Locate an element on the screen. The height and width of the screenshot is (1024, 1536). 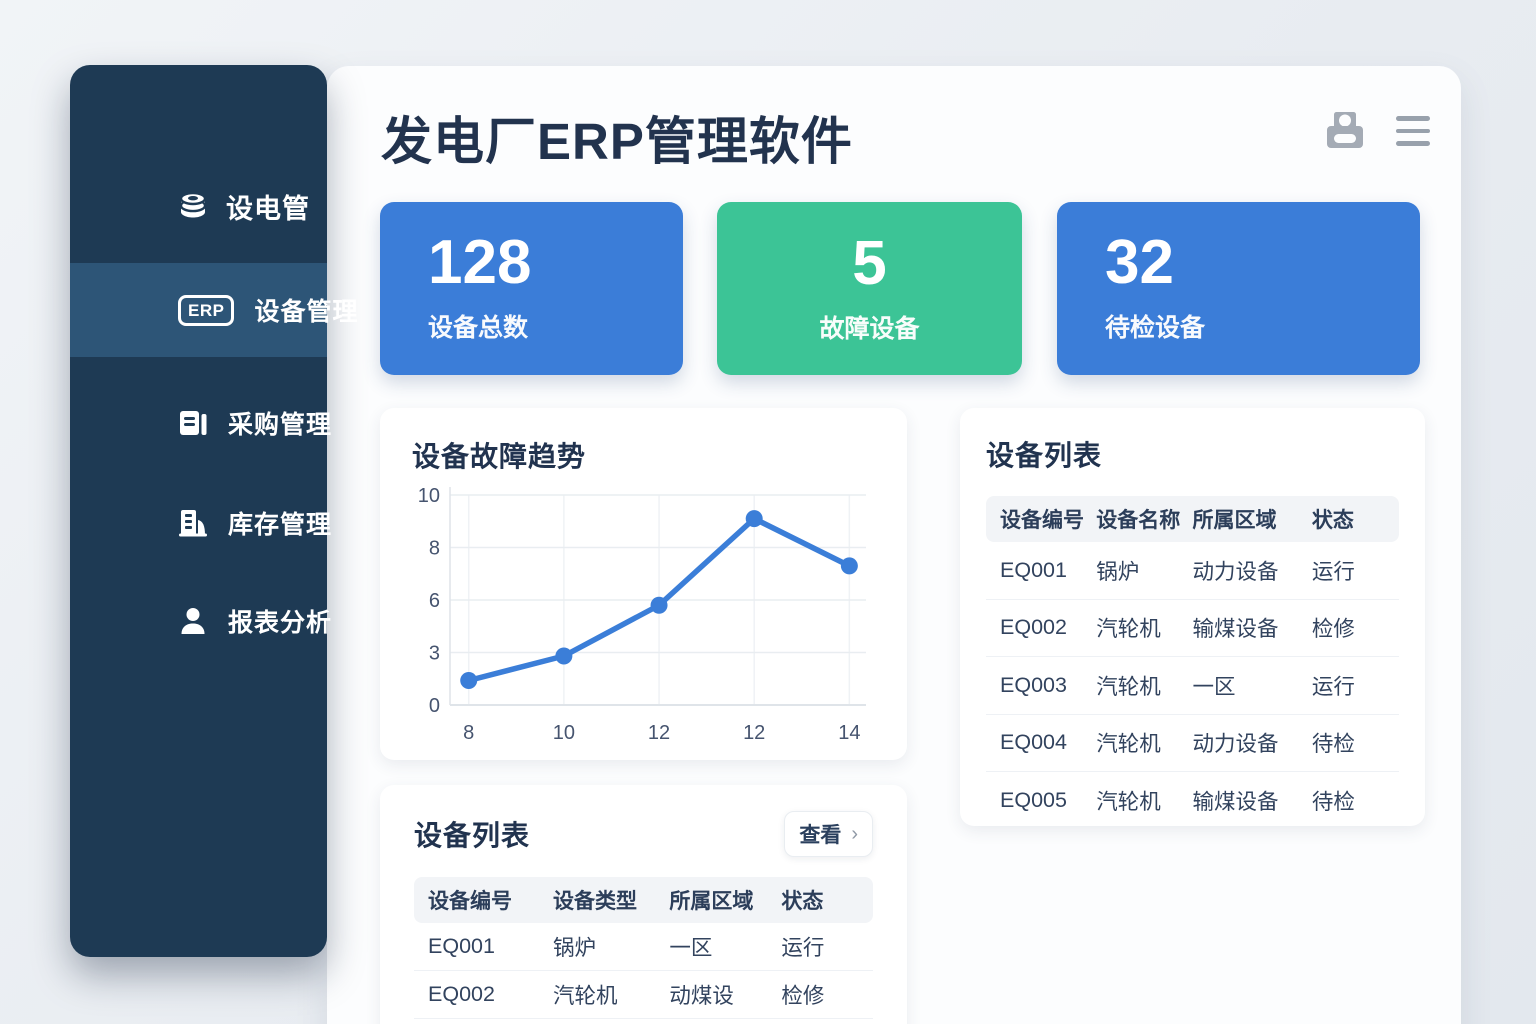
cell-id: EQ005 is located at coordinates (1033, 800).